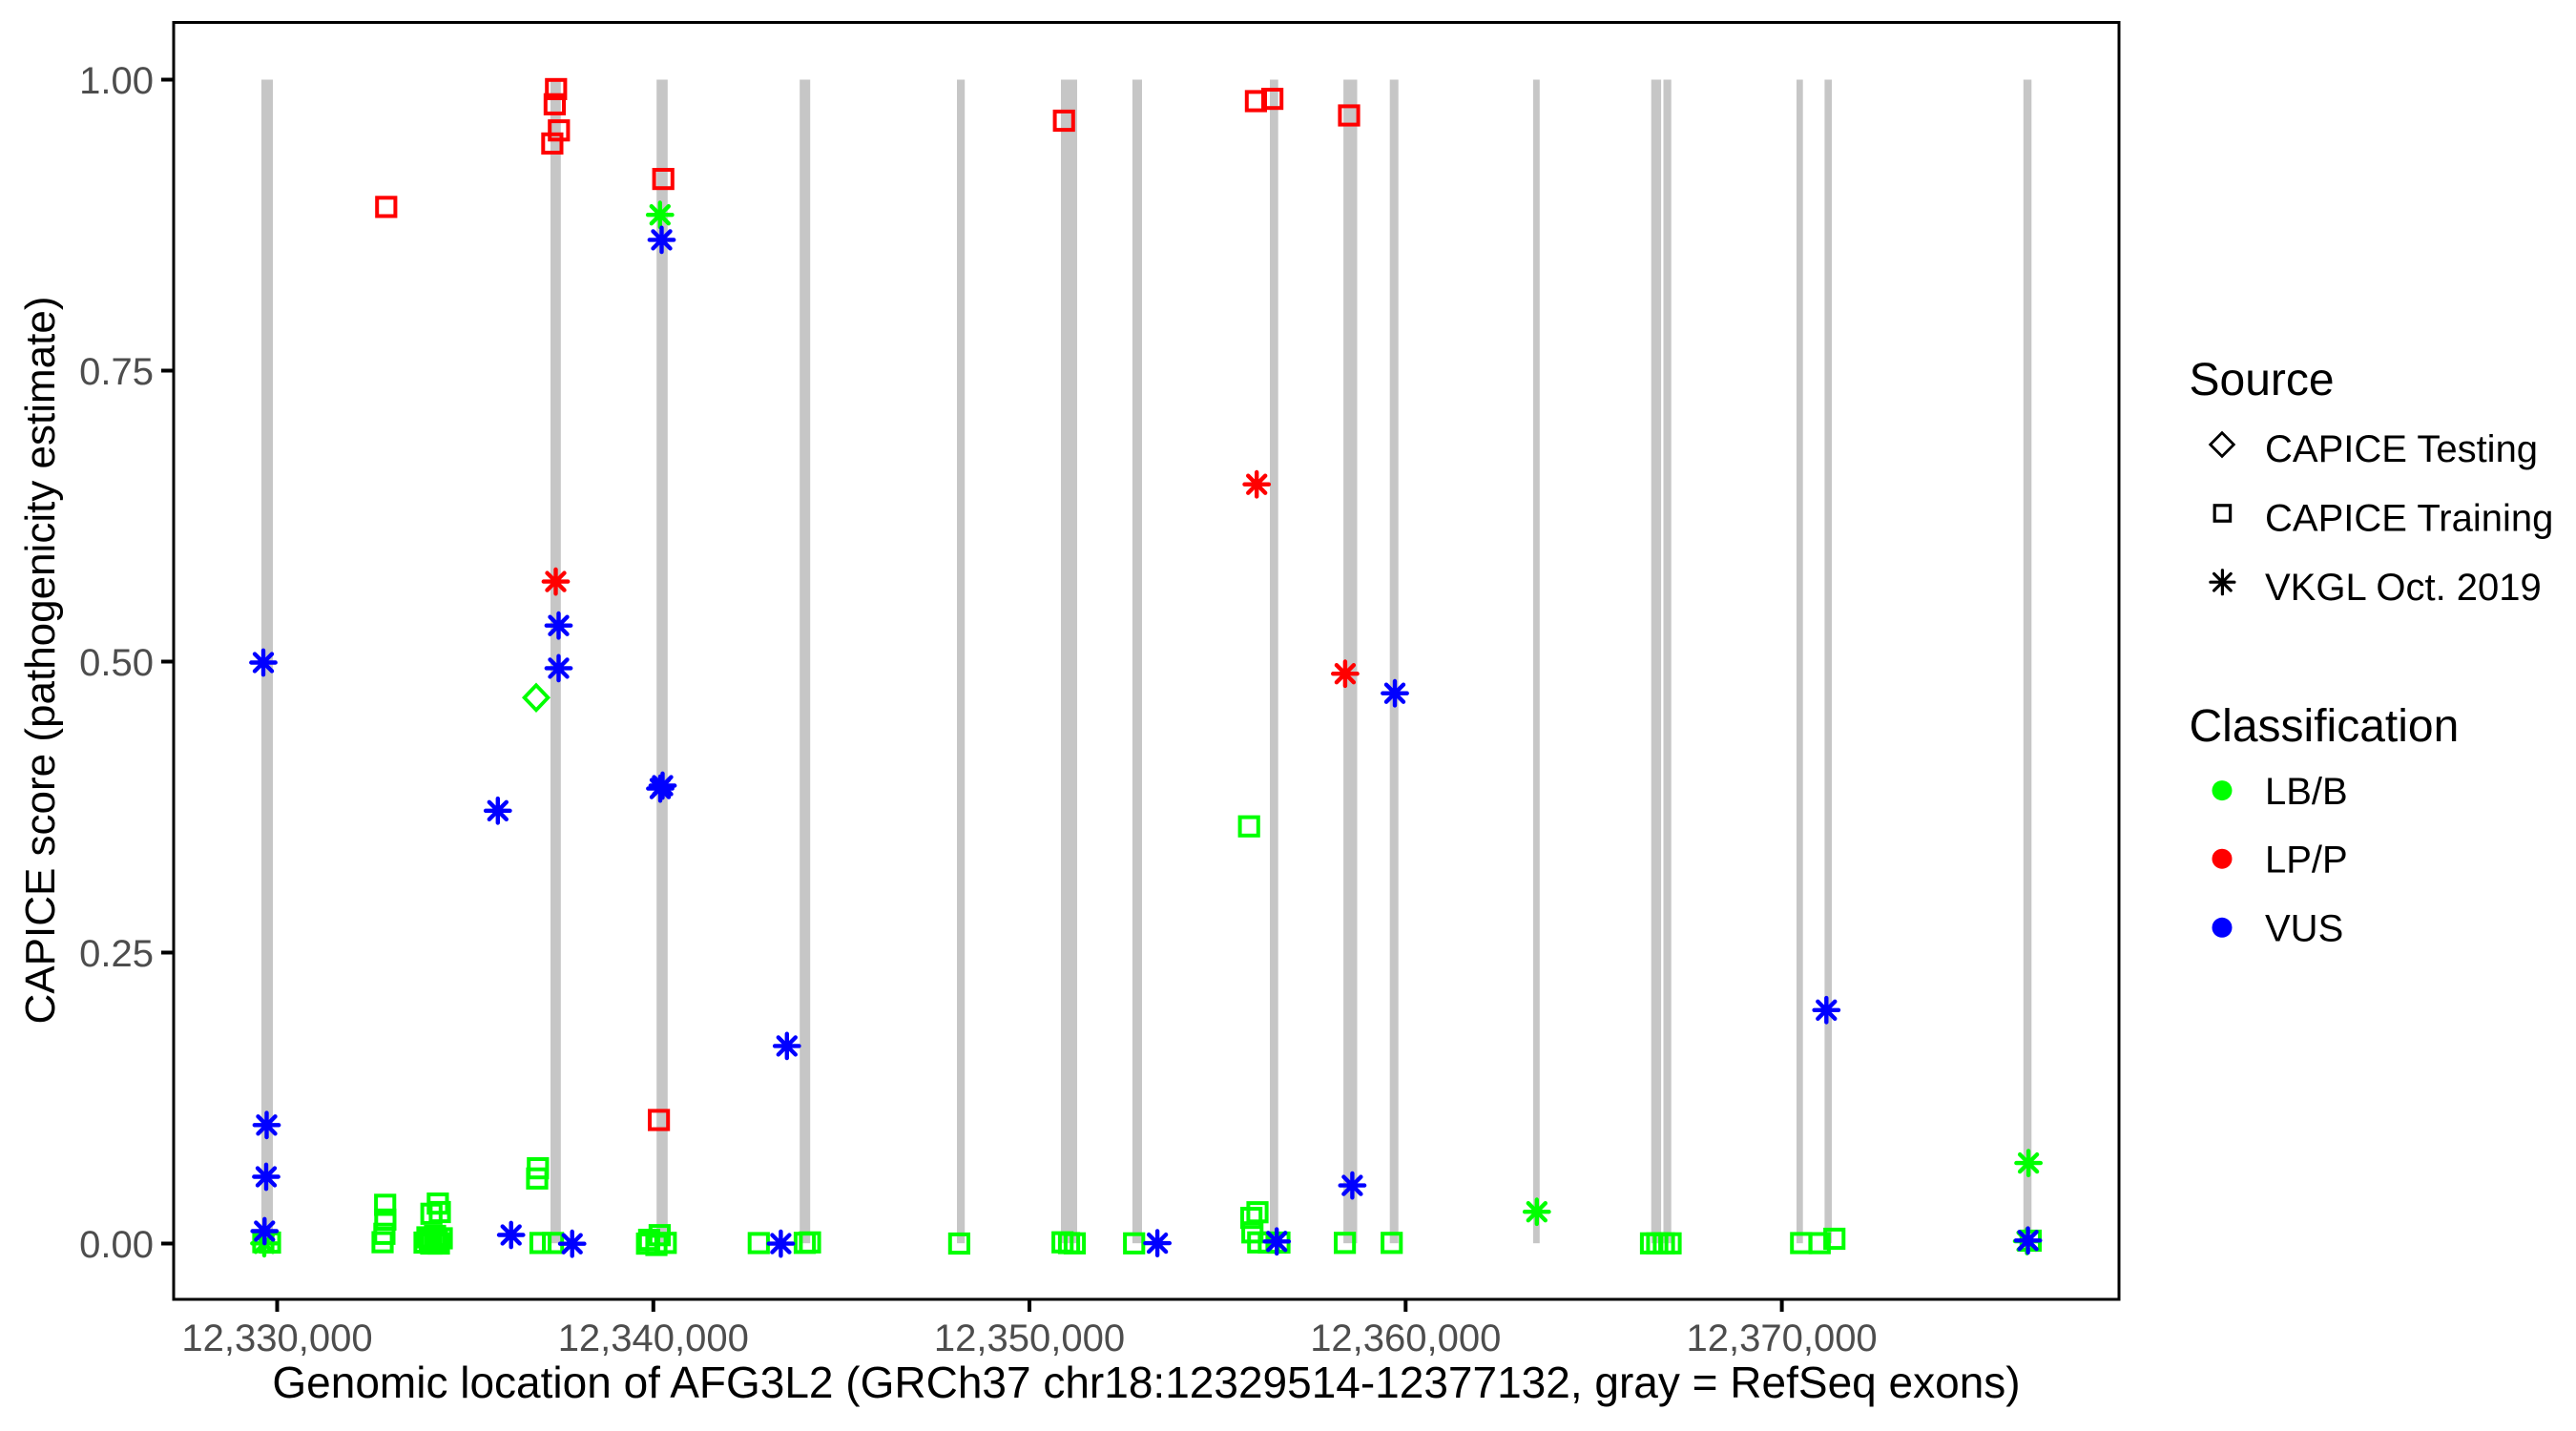 Image resolution: width=2576 pixels, height=1431 pixels. What do you see at coordinates (2304, 929) in the screenshot?
I see `svg-text: VUS` at bounding box center [2304, 929].